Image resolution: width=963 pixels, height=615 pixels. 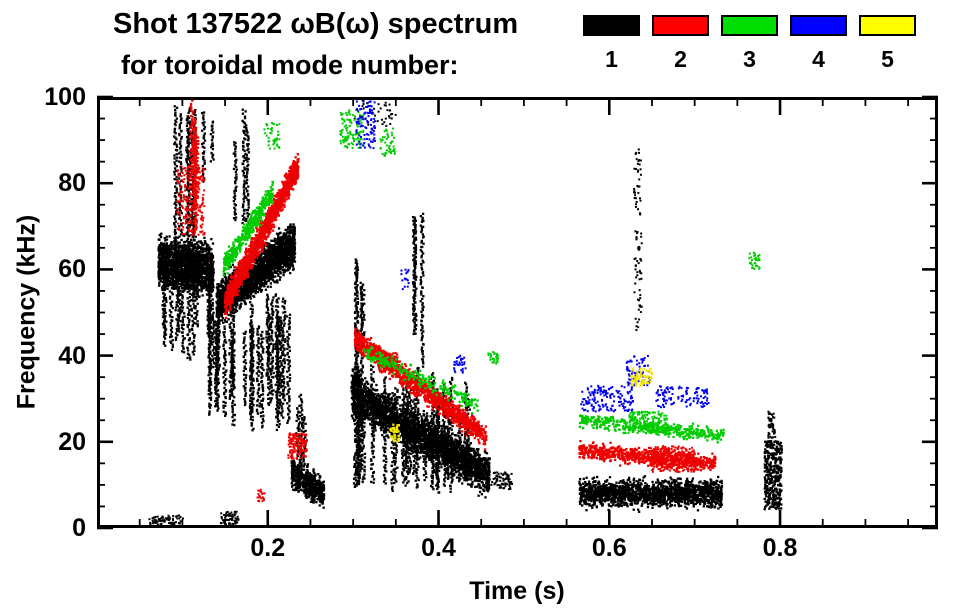 What do you see at coordinates (65, 97) in the screenshot?
I see `y-tick-label: 100` at bounding box center [65, 97].